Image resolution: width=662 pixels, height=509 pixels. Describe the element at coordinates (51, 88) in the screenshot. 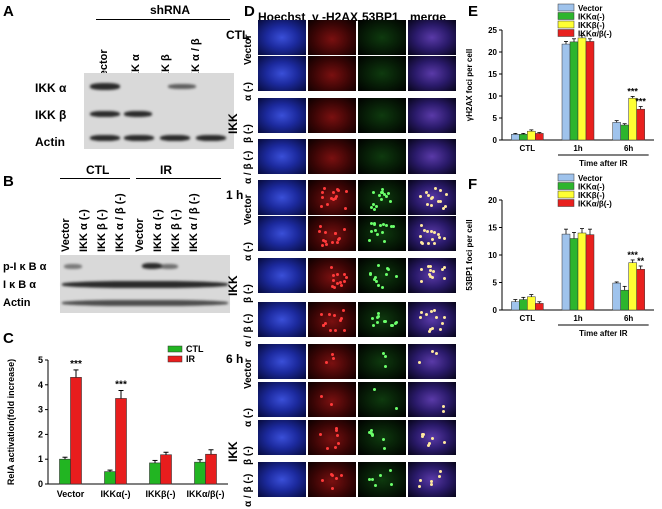

I see `a-row-ikka: IKK α` at that location.